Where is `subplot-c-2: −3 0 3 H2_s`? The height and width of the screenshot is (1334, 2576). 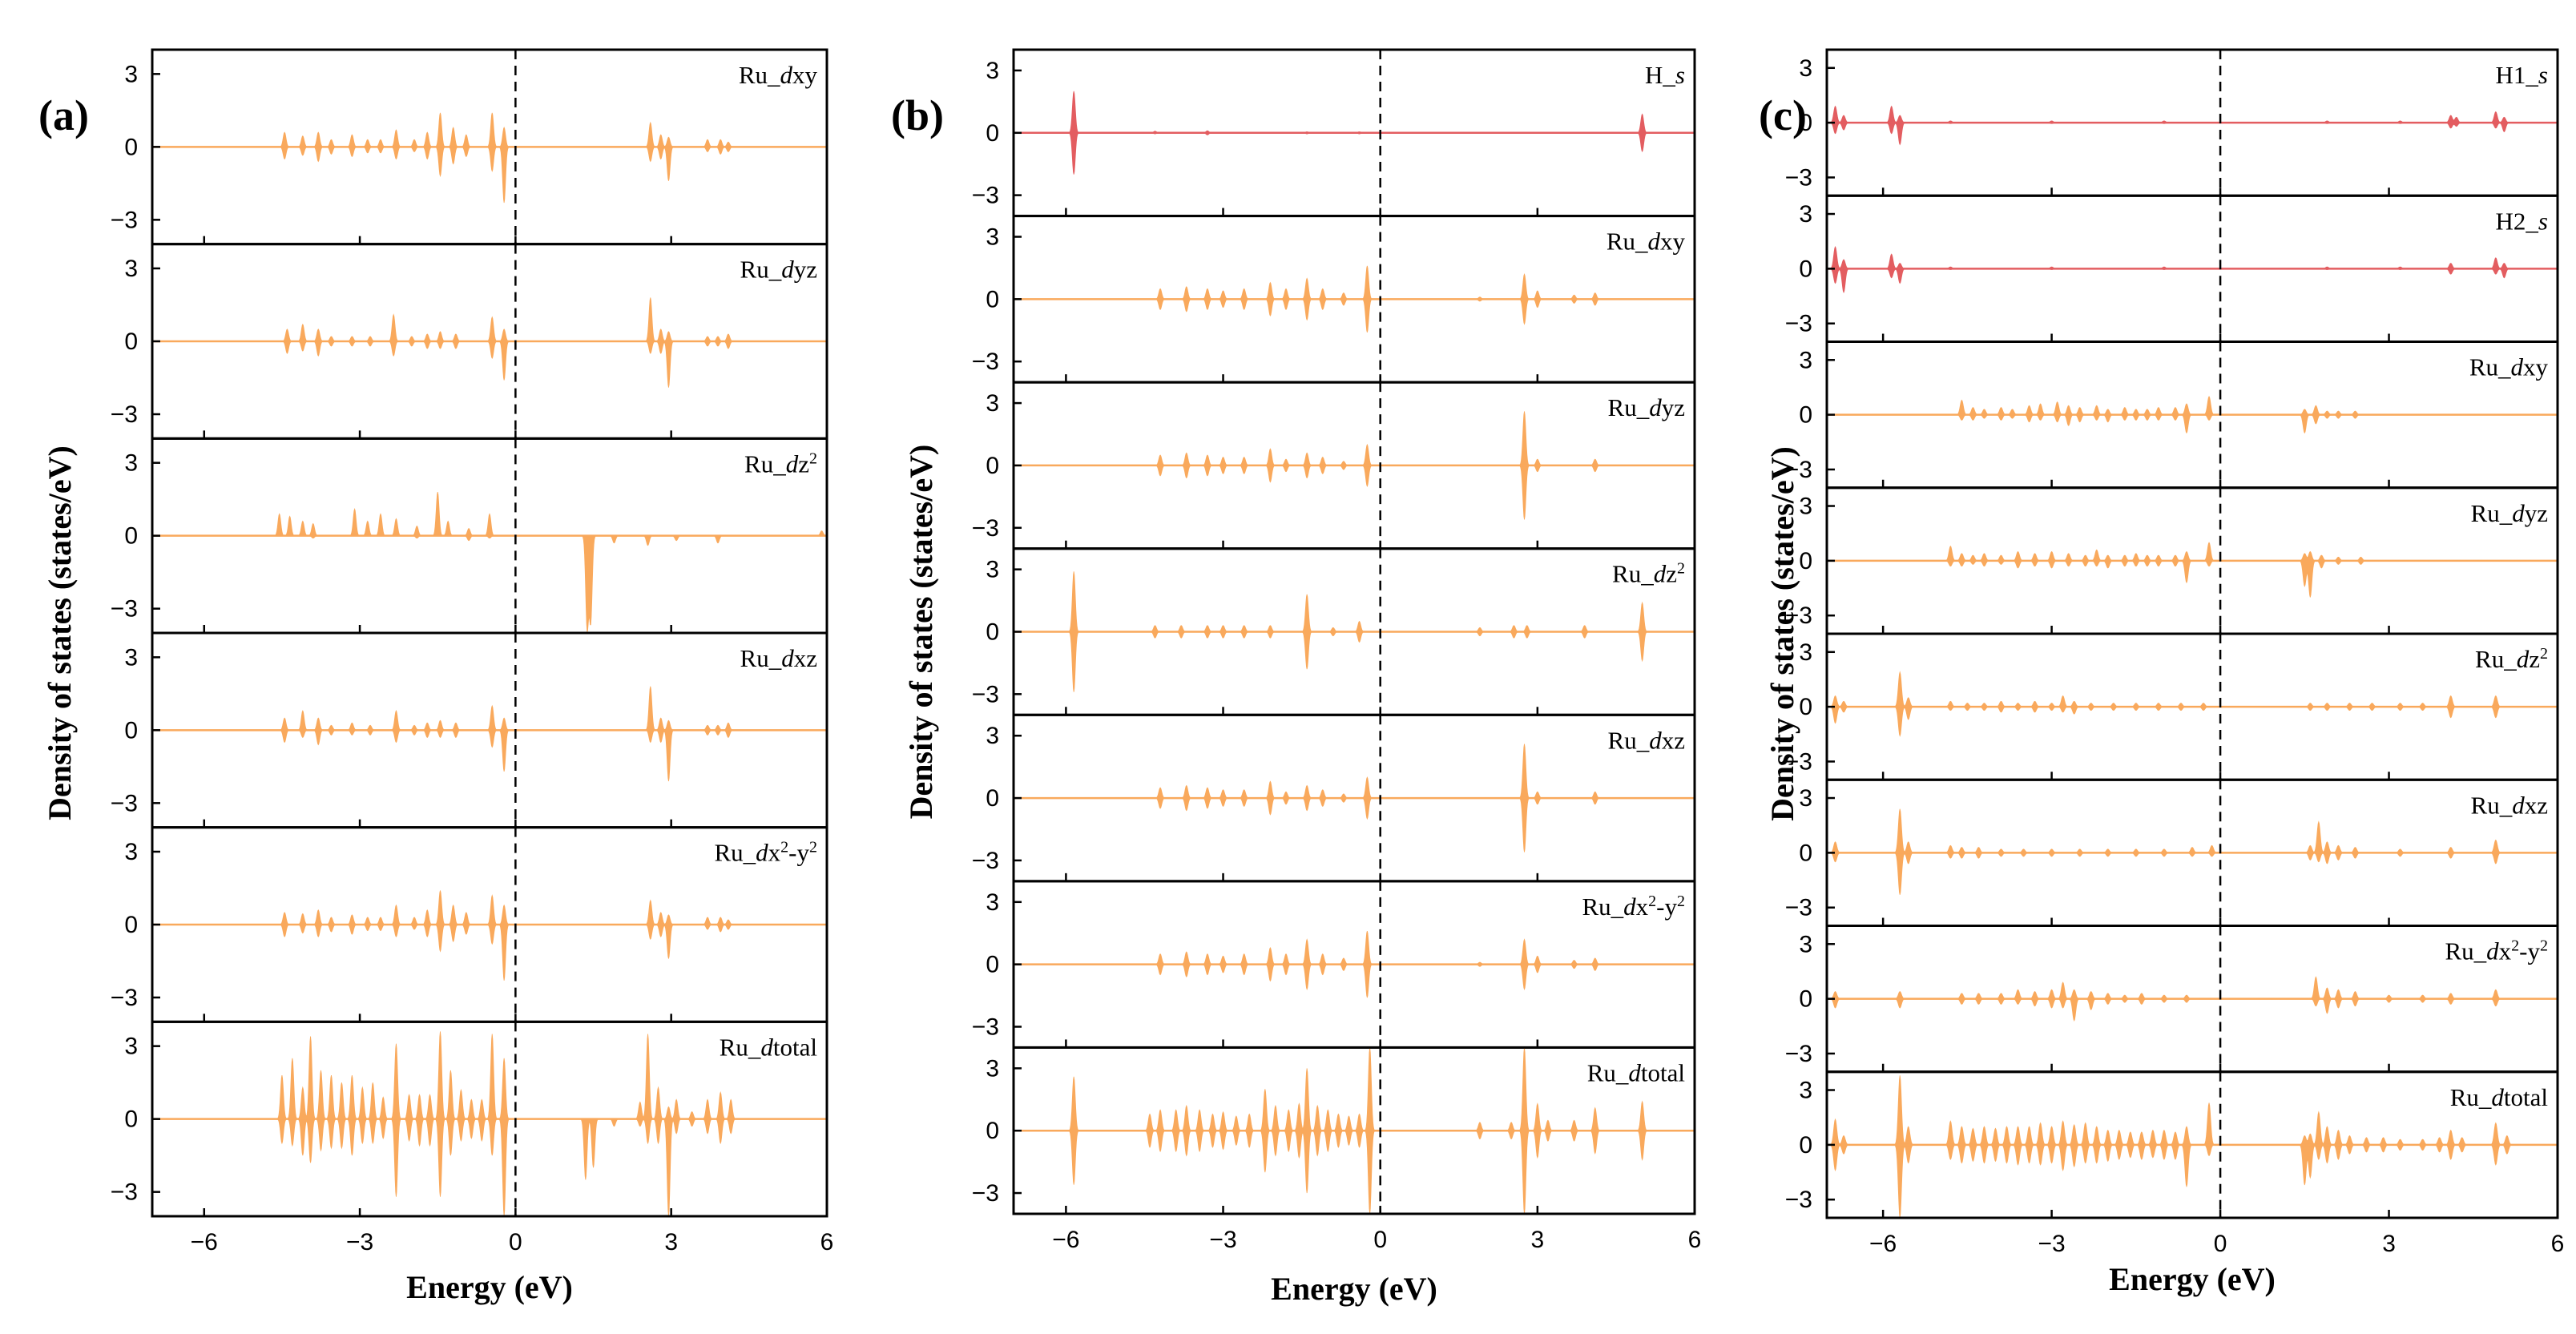 subplot-c-2: −3 0 3 H2_s is located at coordinates (2172, 269).